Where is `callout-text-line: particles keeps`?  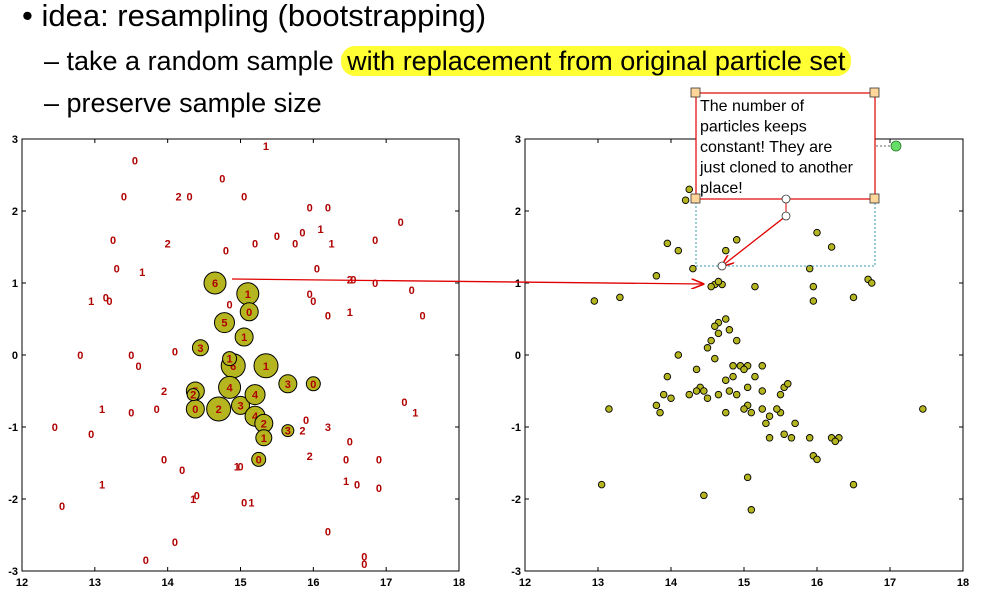
callout-text-line: particles keeps is located at coordinates (753, 127).